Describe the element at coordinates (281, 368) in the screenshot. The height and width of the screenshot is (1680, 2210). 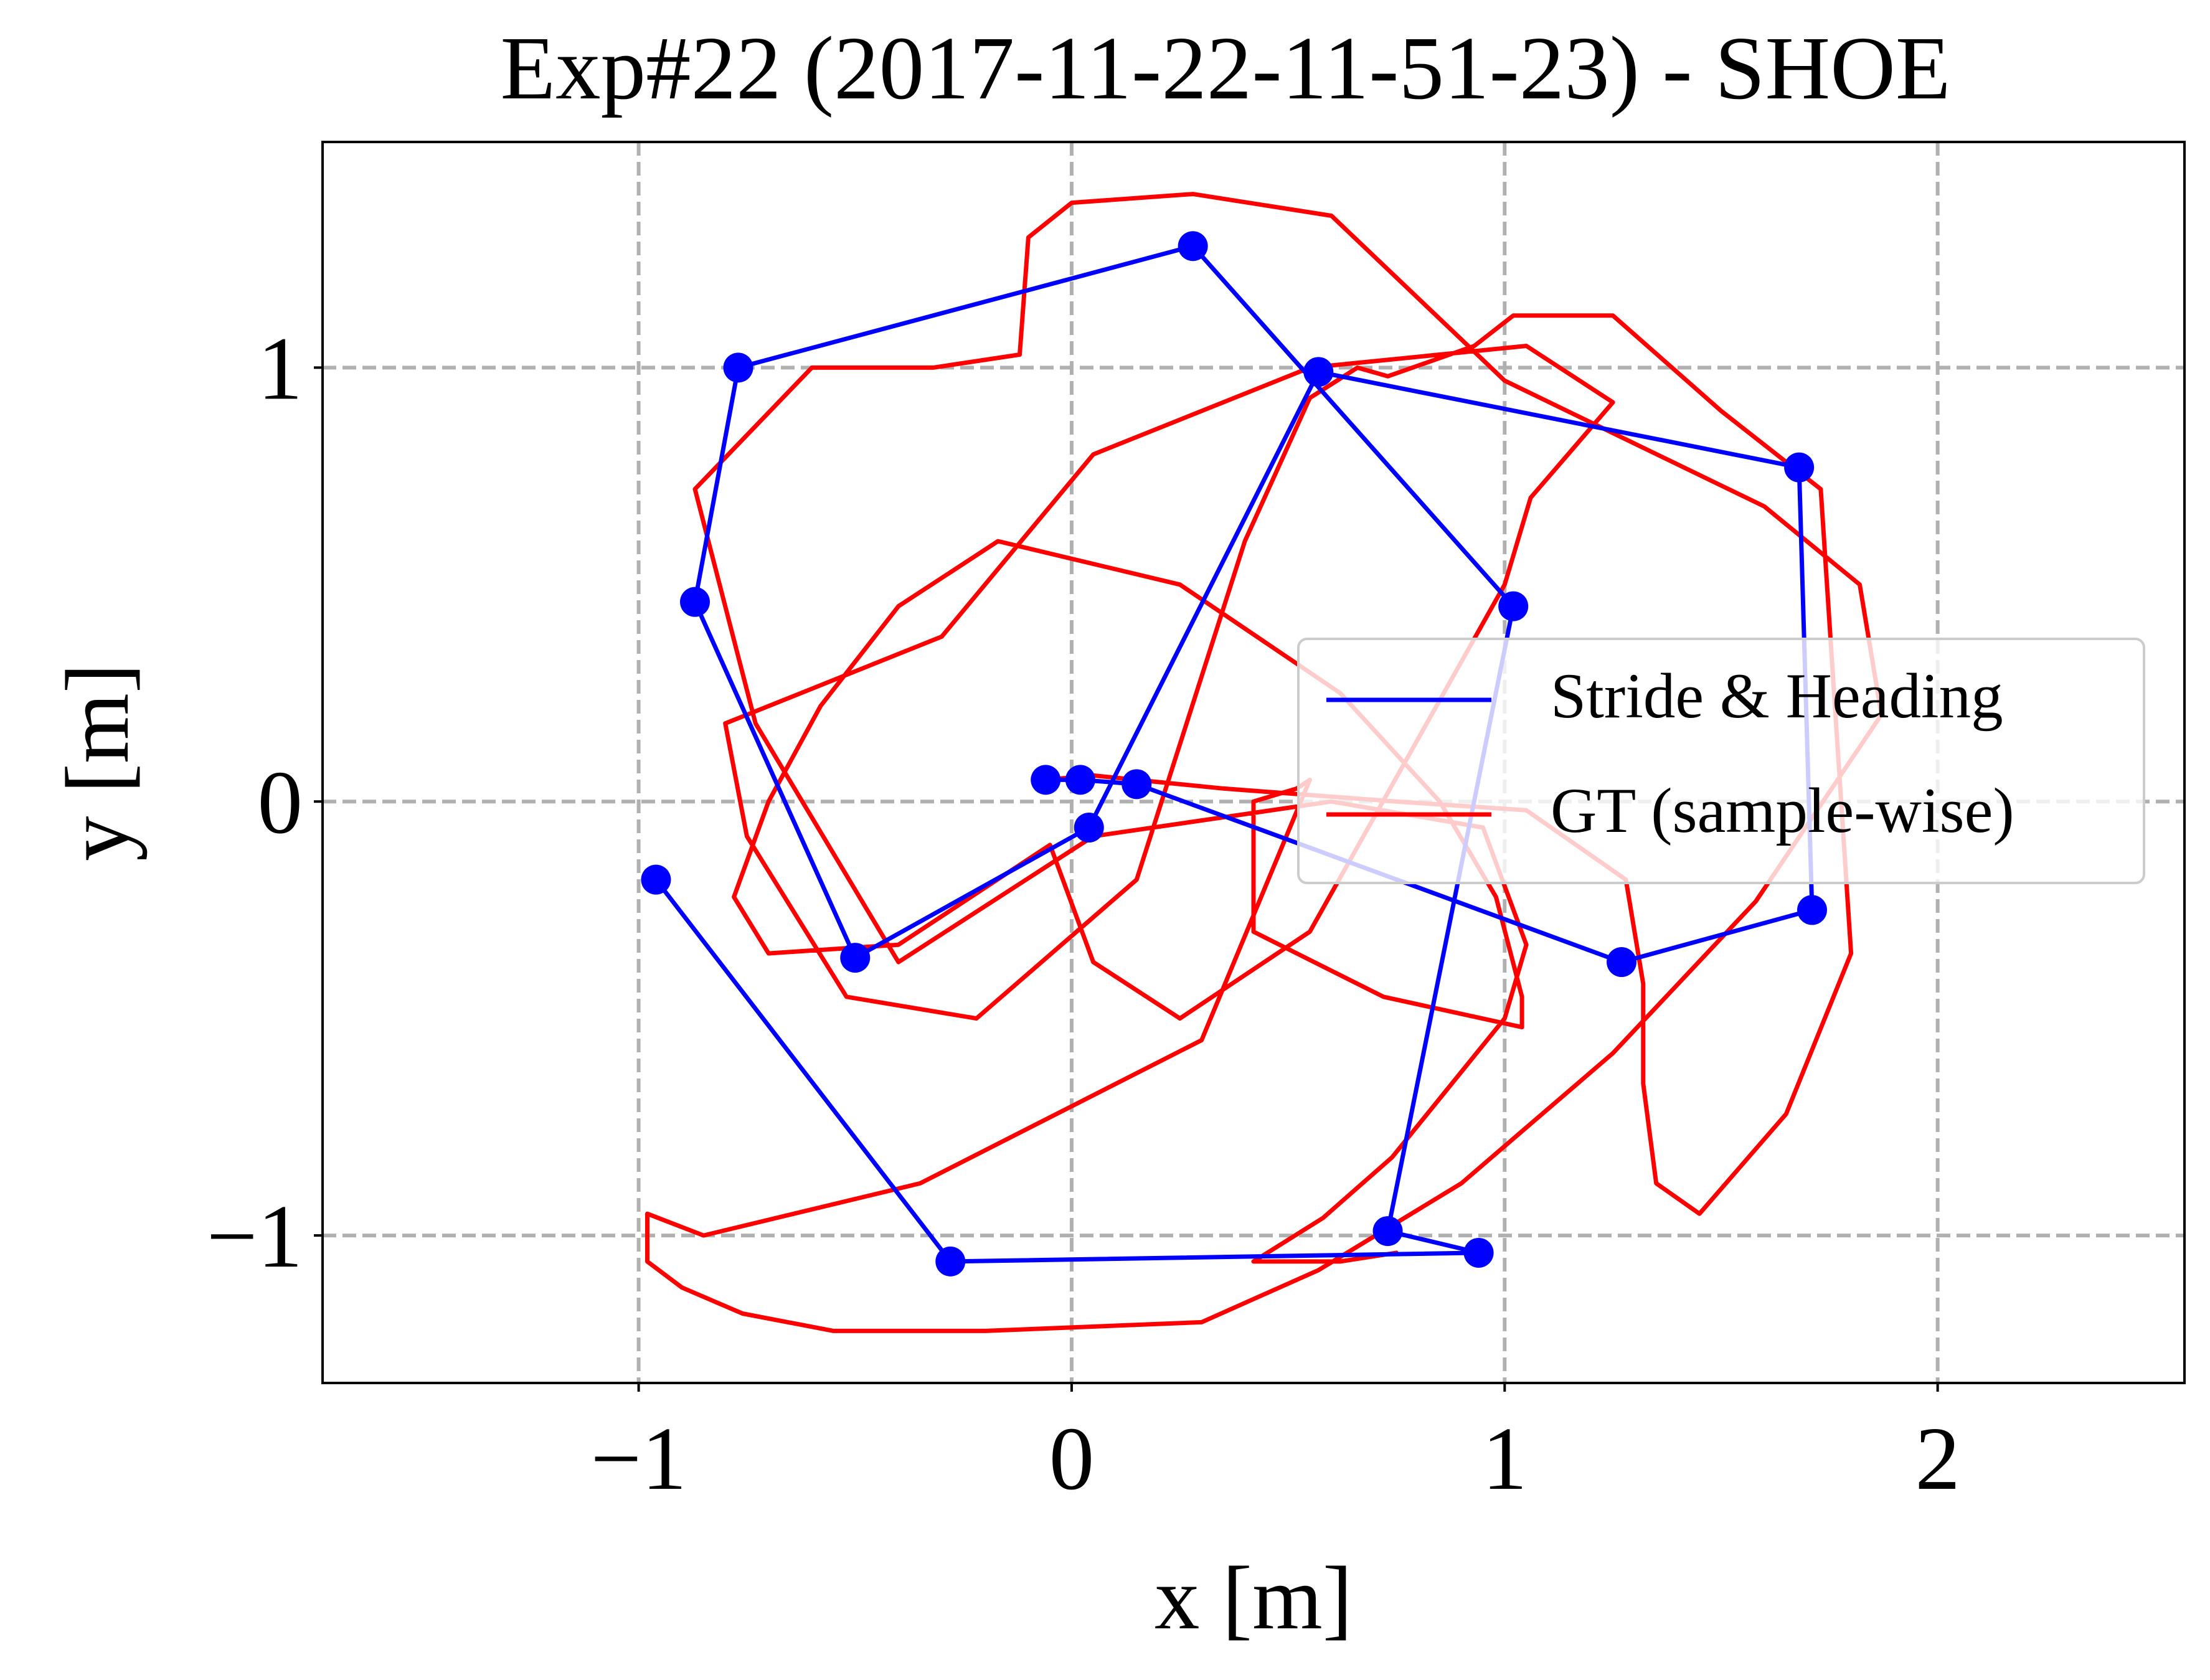
I see `y-tick-label: 1` at that location.